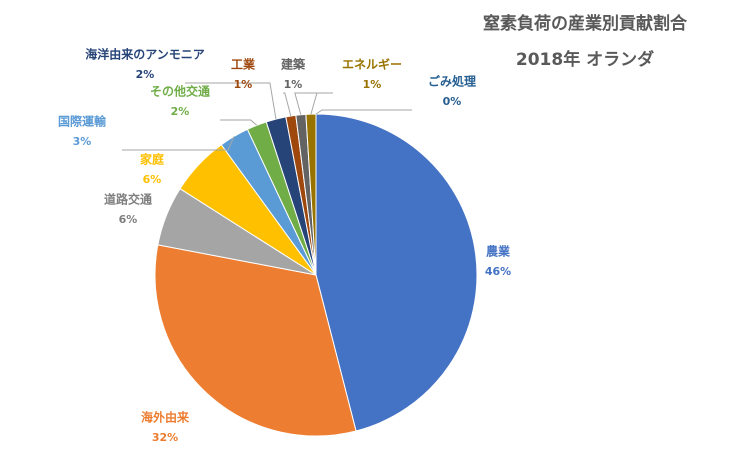 This screenshot has height=464, width=740. Describe the element at coordinates (498, 271) in the screenshot. I see `data-label-value: 46%` at that location.